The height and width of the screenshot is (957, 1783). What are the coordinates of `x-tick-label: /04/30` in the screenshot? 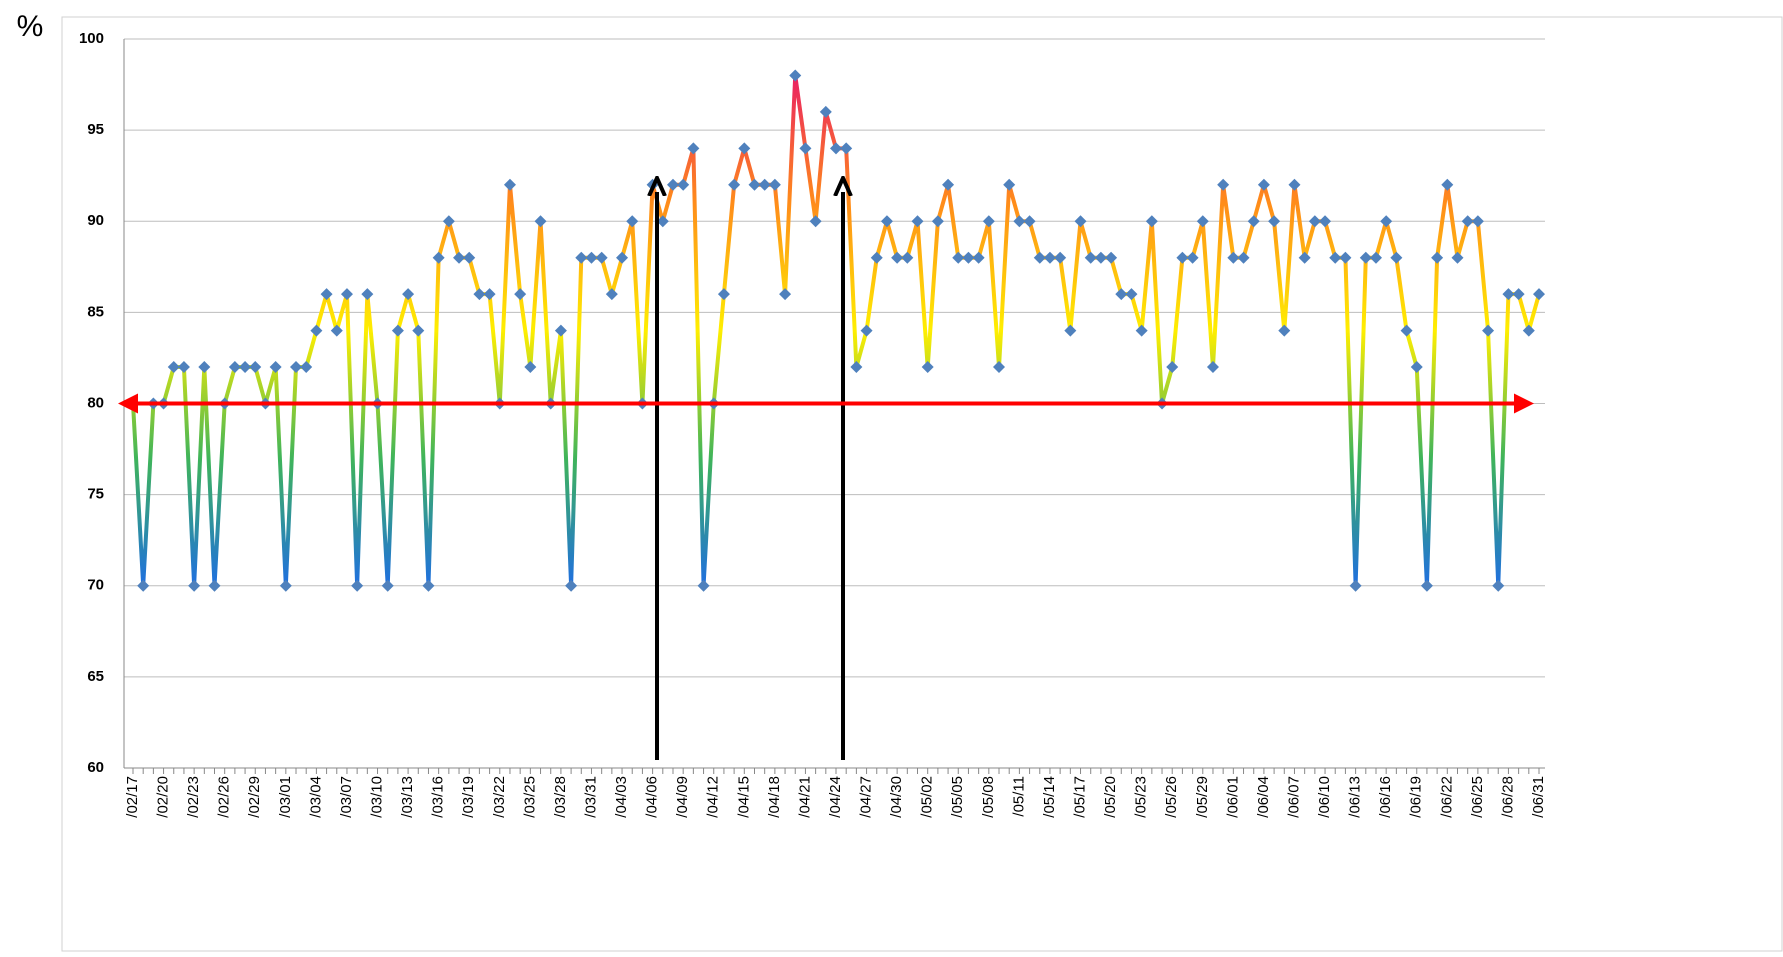 It's located at (896, 797).